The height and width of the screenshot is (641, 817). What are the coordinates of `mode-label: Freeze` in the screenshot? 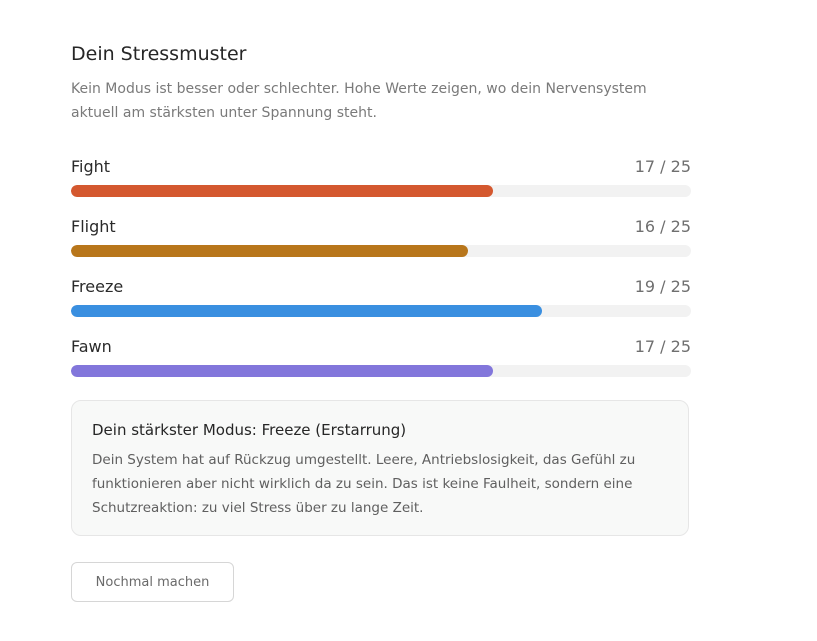 It's located at (97, 286).